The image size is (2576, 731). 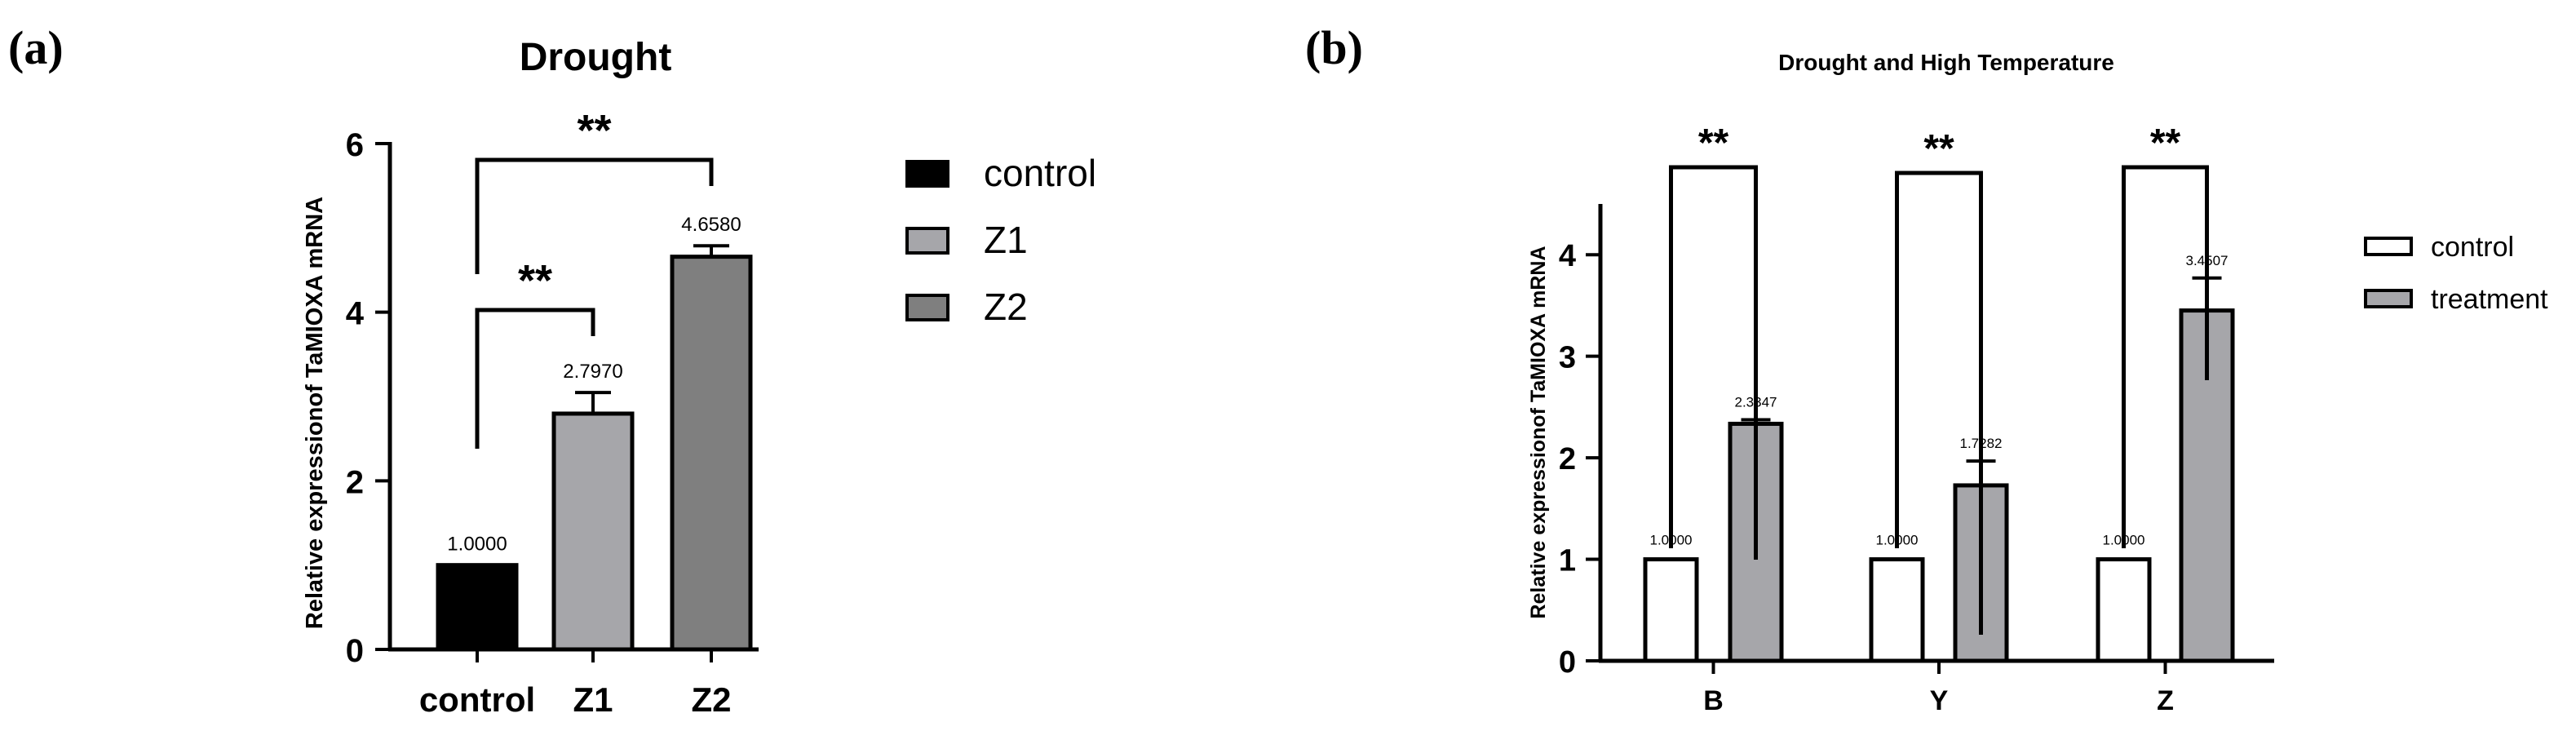 I want to click on x-tick-label: Y, so click(x=1939, y=700).